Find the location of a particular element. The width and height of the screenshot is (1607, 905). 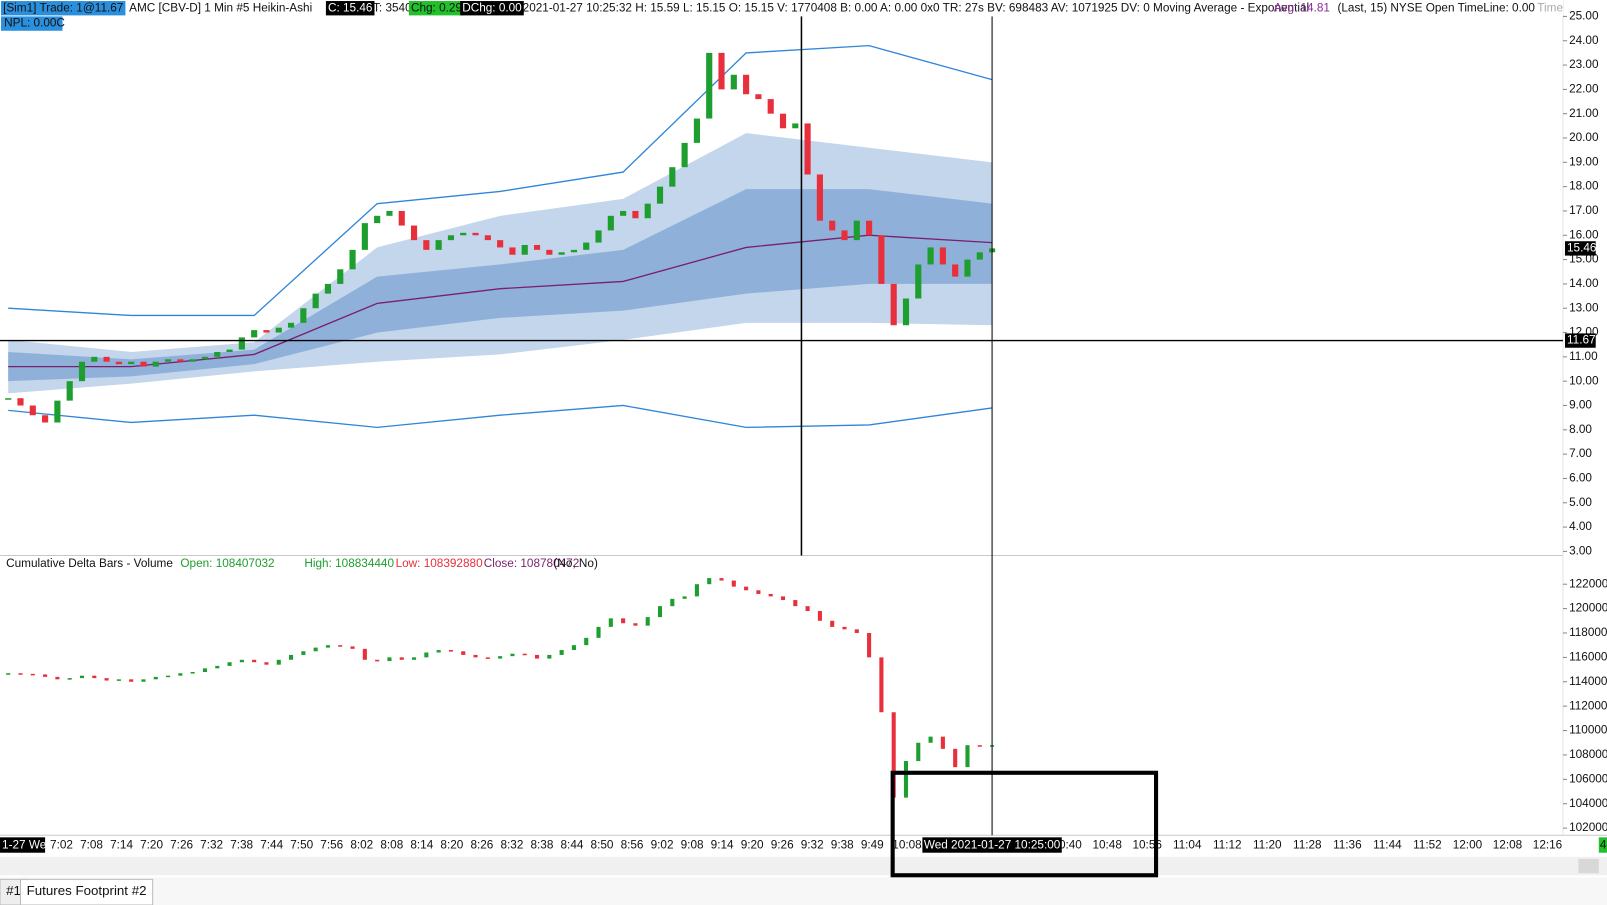

npl-bg is located at coordinates (32, 23).